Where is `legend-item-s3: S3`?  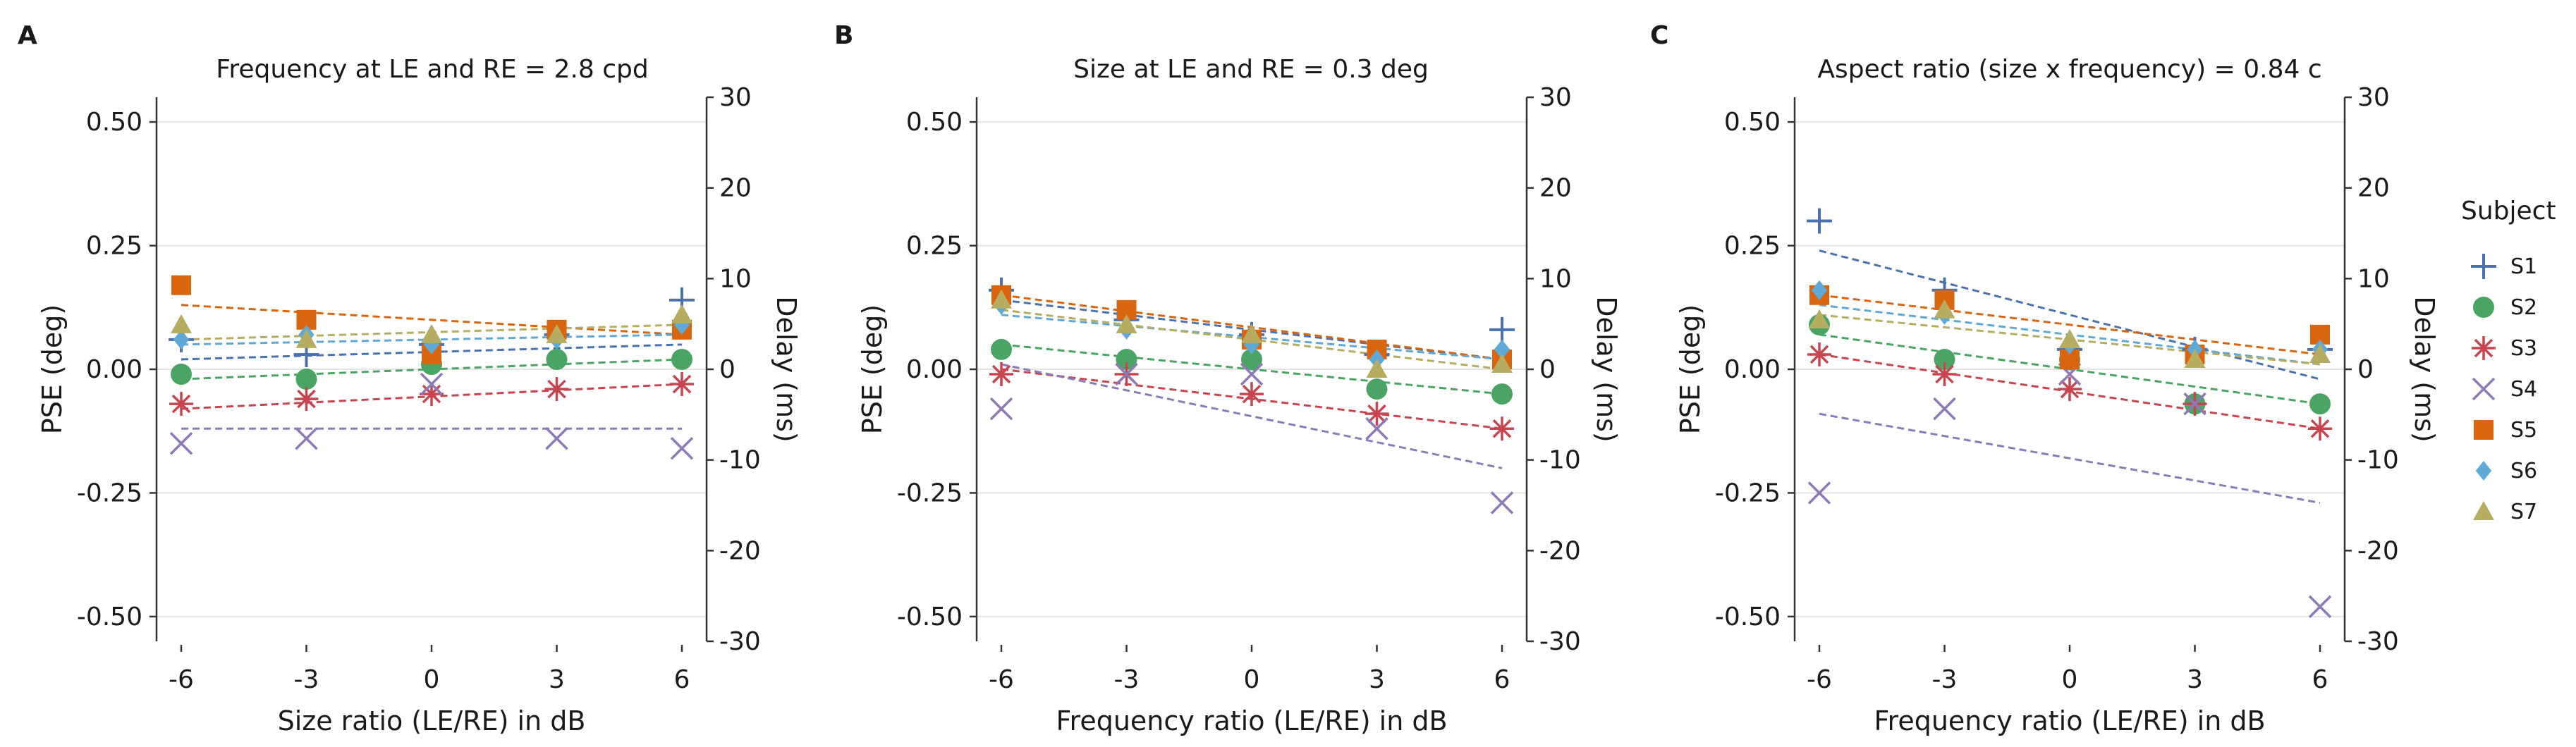 legend-item-s3: S3 is located at coordinates (2505, 349).